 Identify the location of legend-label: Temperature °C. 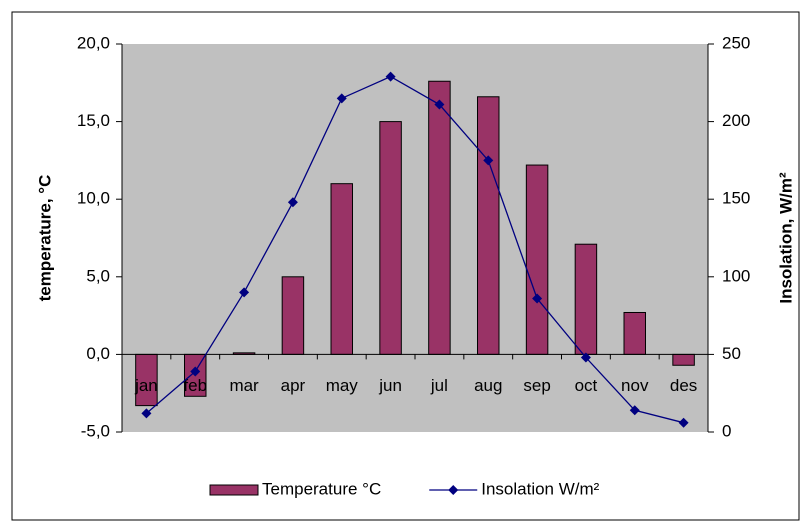
(321, 488).